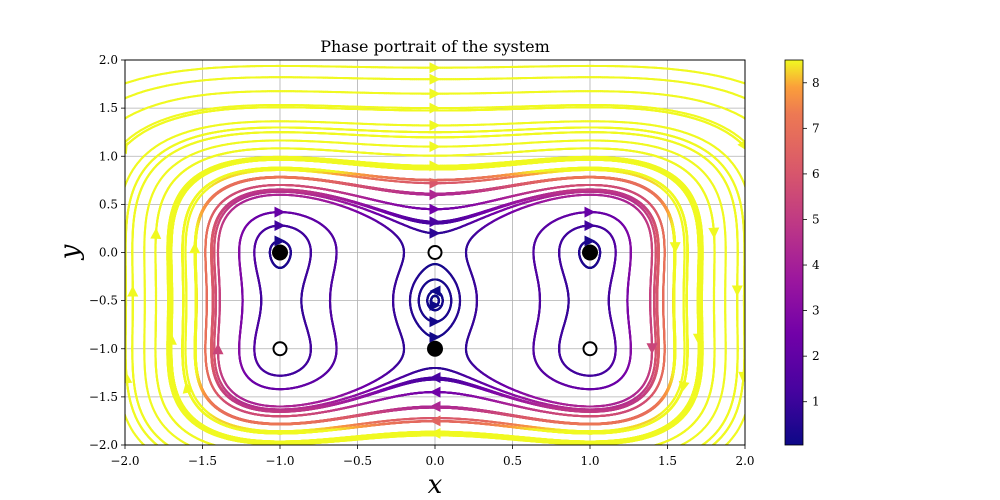 Image resolution: width=1000 pixels, height=500 pixels. I want to click on chart-title: Phase portrait of the system, so click(435, 46).